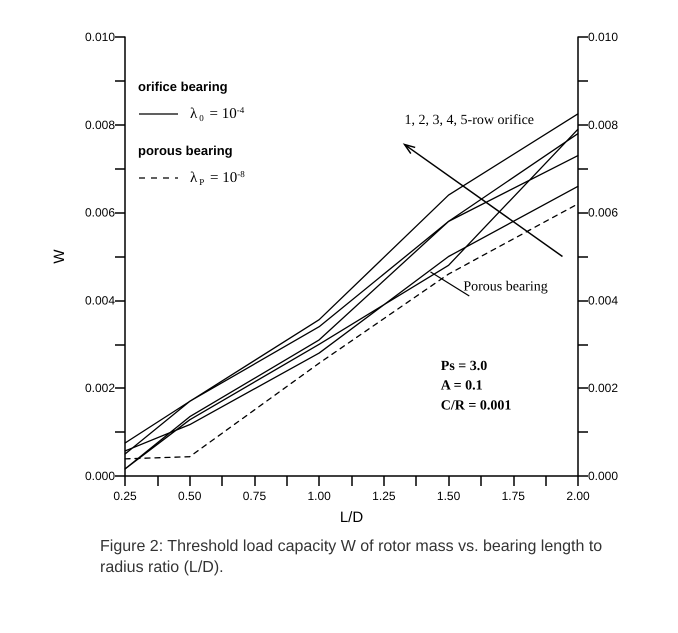 This screenshot has height=633, width=678. What do you see at coordinates (185, 150) in the screenshot?
I see `annotation: porous bearing` at bounding box center [185, 150].